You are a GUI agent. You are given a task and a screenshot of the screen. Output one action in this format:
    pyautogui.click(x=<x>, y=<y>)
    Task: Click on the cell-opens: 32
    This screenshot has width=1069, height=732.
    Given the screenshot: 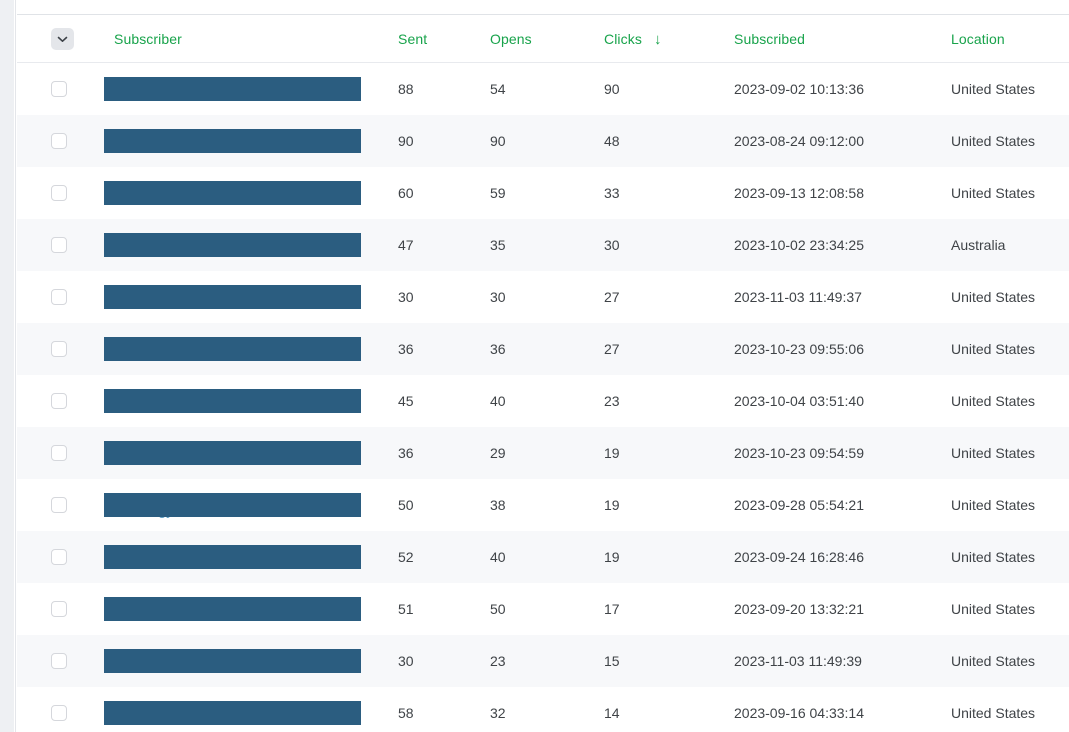 What is the action you would take?
    pyautogui.click(x=498, y=713)
    